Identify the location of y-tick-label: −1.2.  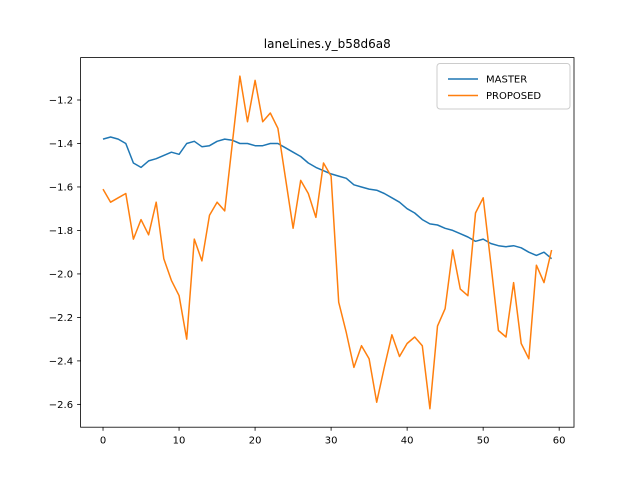
(61, 100).